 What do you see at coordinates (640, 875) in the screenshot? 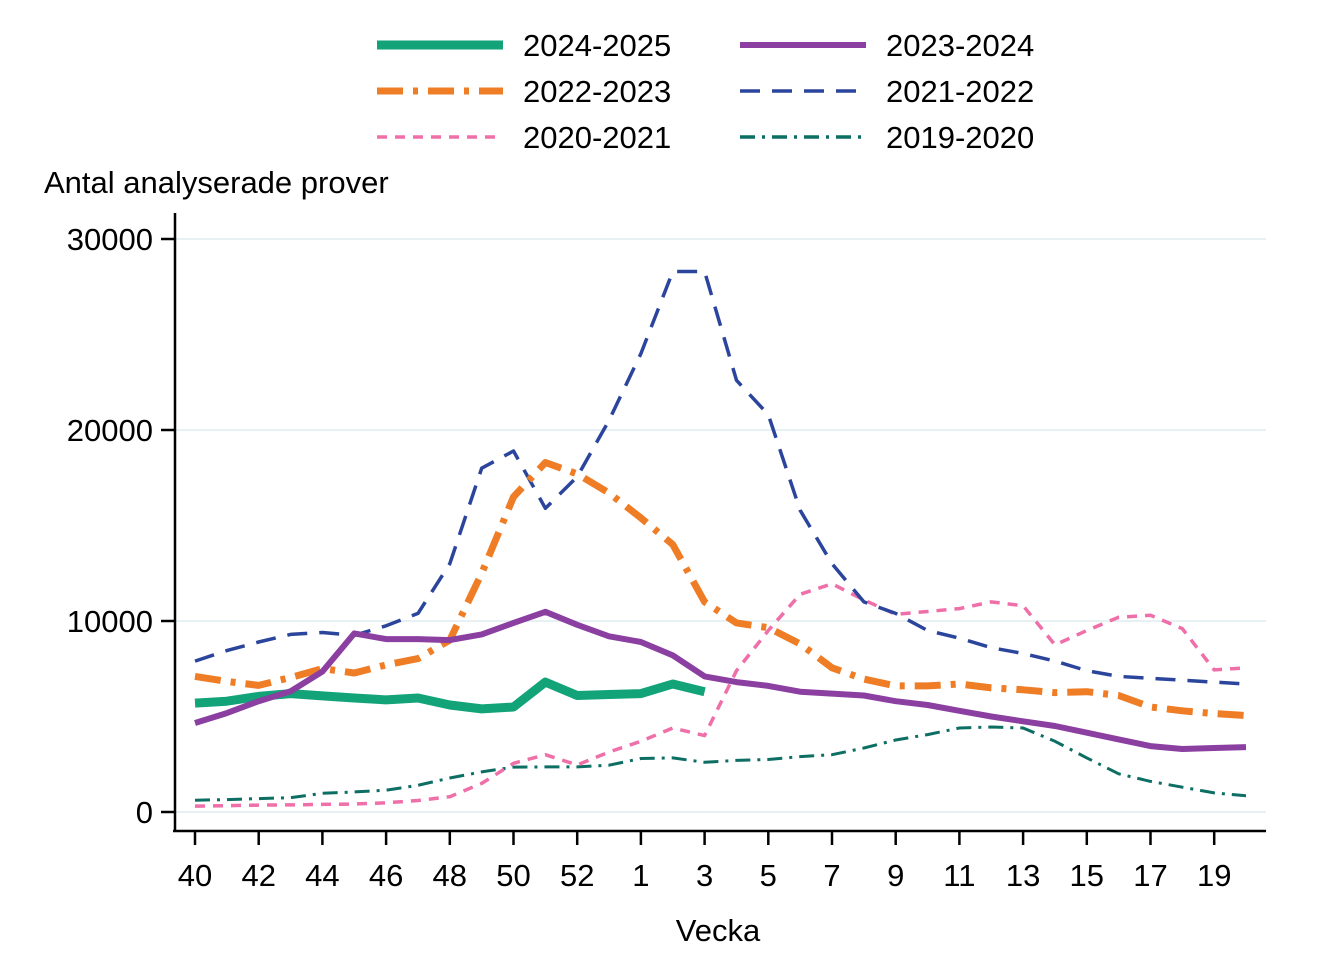
I see `x-tick-label: 1` at bounding box center [640, 875].